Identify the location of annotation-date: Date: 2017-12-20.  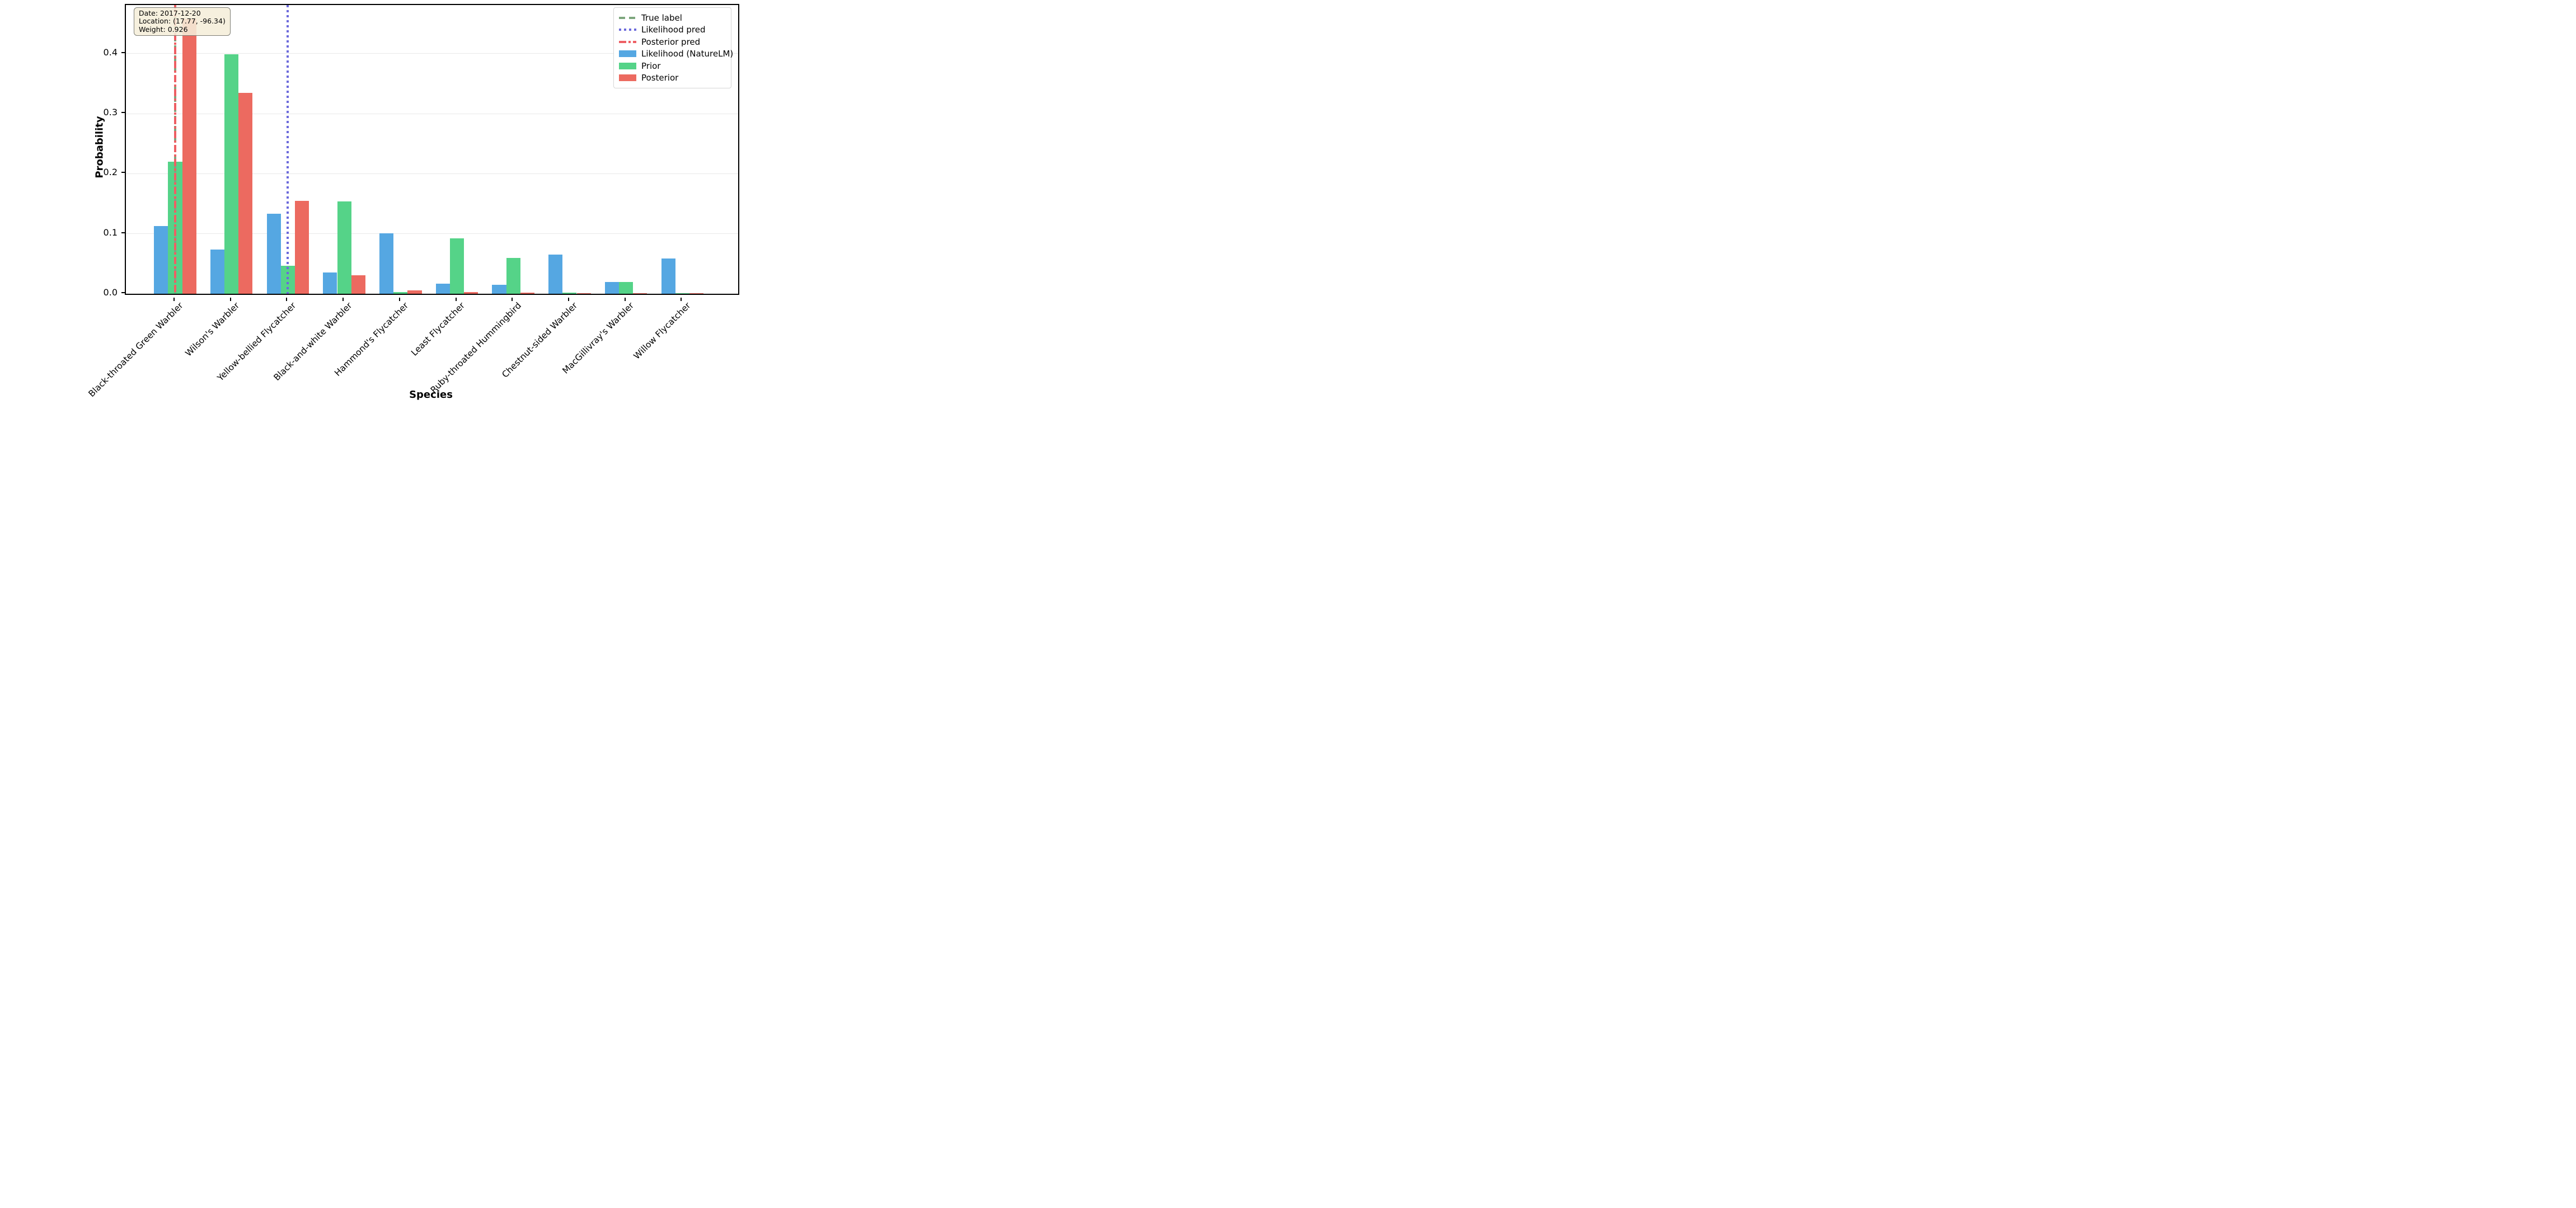
(170, 13).